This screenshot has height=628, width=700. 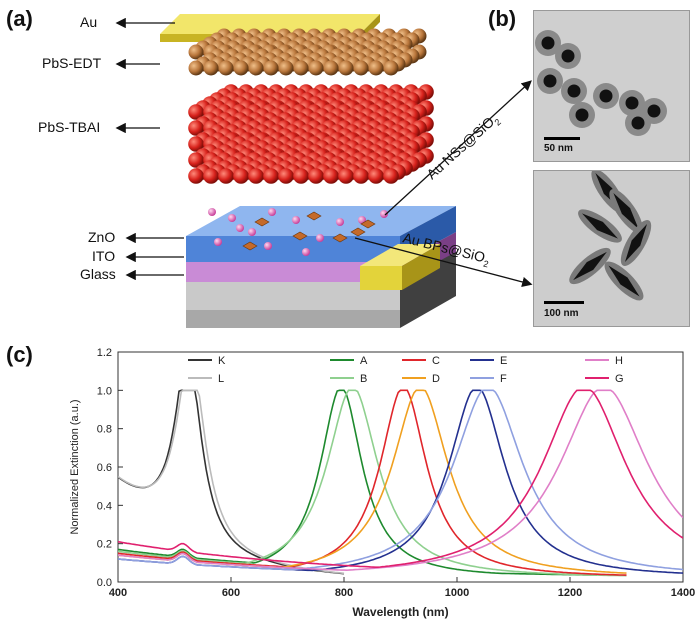 What do you see at coordinates (104, 468) in the screenshot?
I see `y-tick-label: 0.6` at bounding box center [104, 468].